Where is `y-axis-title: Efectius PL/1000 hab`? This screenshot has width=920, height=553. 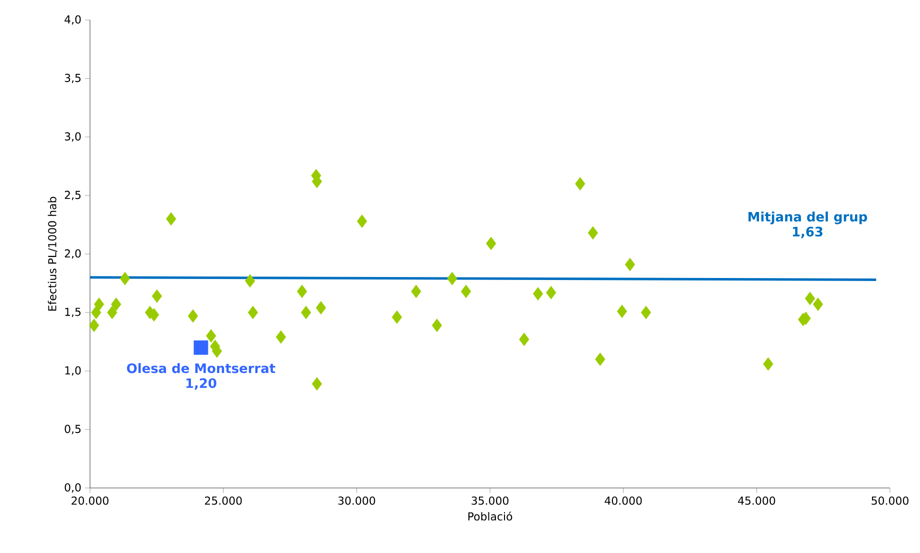 y-axis-title: Efectius PL/1000 hab is located at coordinates (53, 253).